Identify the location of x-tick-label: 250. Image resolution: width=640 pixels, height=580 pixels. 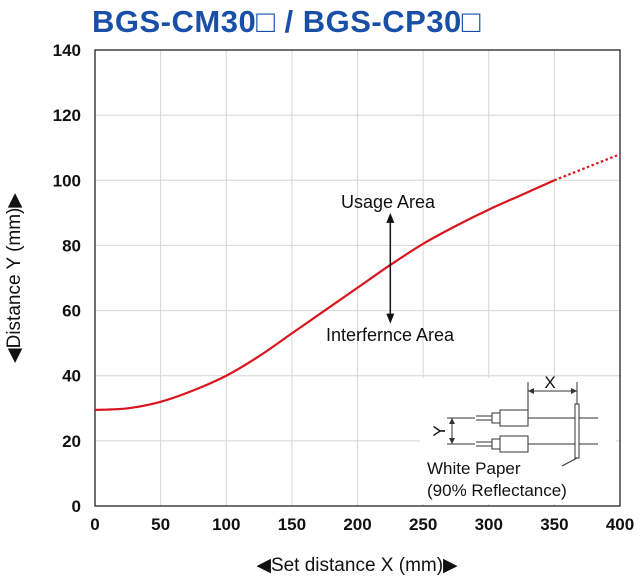
(423, 524).